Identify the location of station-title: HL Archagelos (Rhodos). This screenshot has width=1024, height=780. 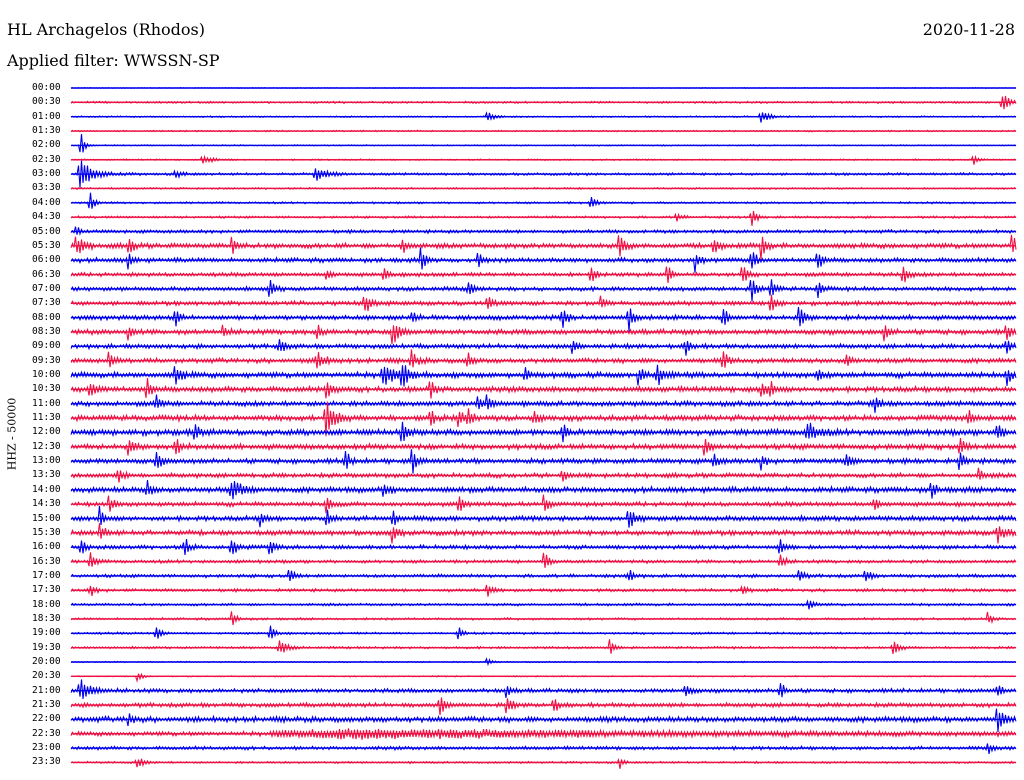
(106, 29).